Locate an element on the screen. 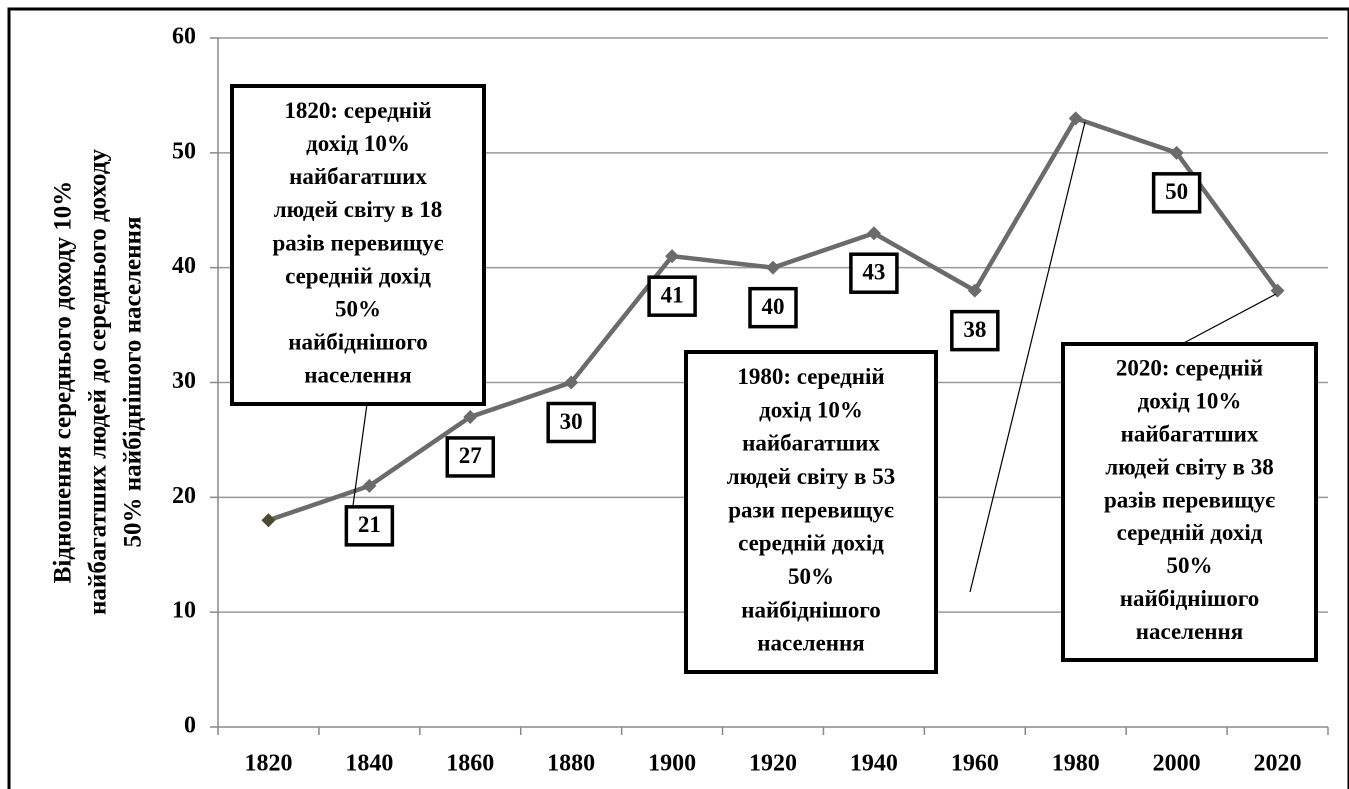  y-axis-title-line: Відношення середнього доходу 10% is located at coordinates (63, 382).